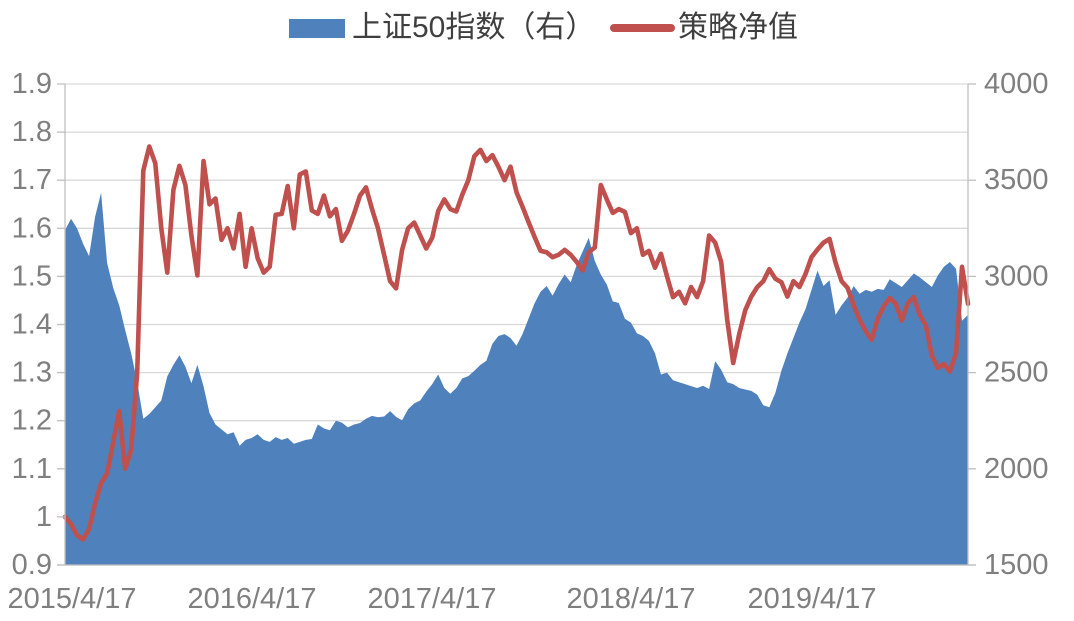  What do you see at coordinates (1016, 180) in the screenshot?
I see `svg-text: 3500` at bounding box center [1016, 180].